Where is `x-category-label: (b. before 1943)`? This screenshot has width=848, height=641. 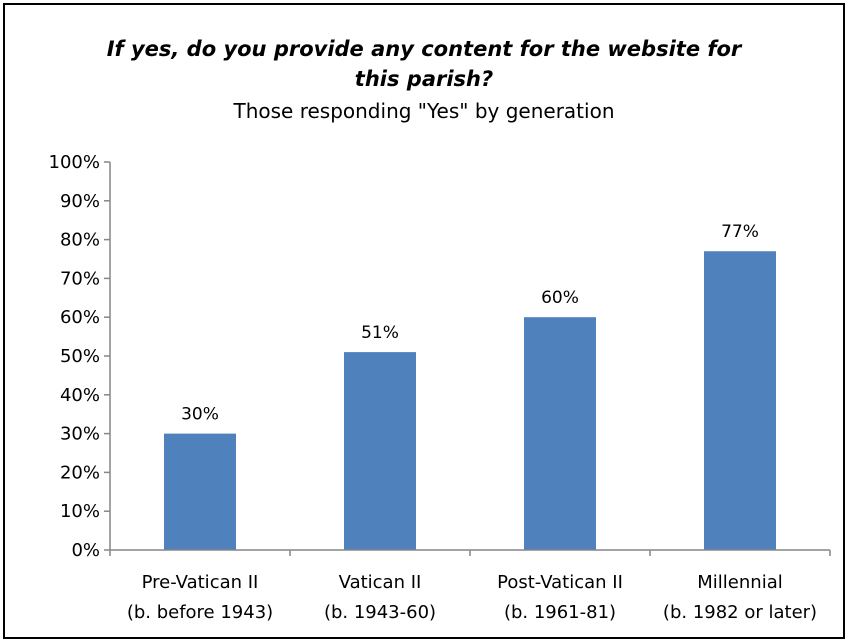 x-category-label: (b. before 1943) is located at coordinates (200, 612).